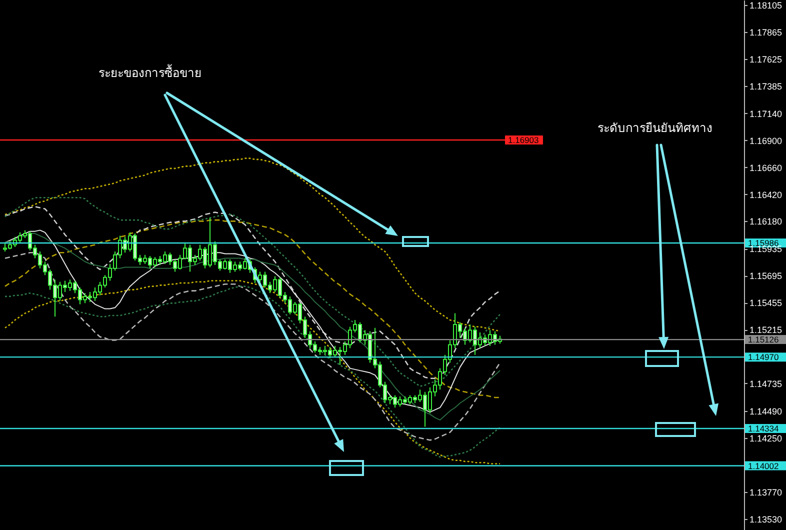  I want to click on y-tick-label: 1.14735, so click(766, 383).